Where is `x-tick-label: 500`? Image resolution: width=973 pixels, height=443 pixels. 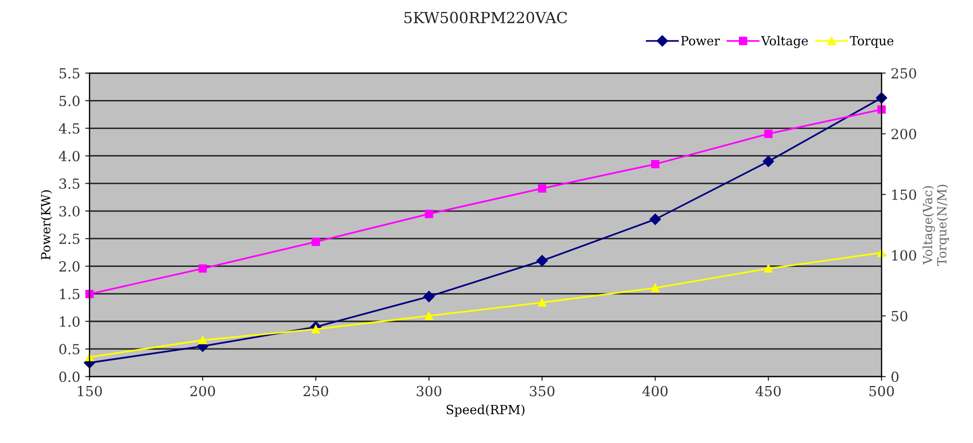 x-tick-label: 500 is located at coordinates (881, 391).